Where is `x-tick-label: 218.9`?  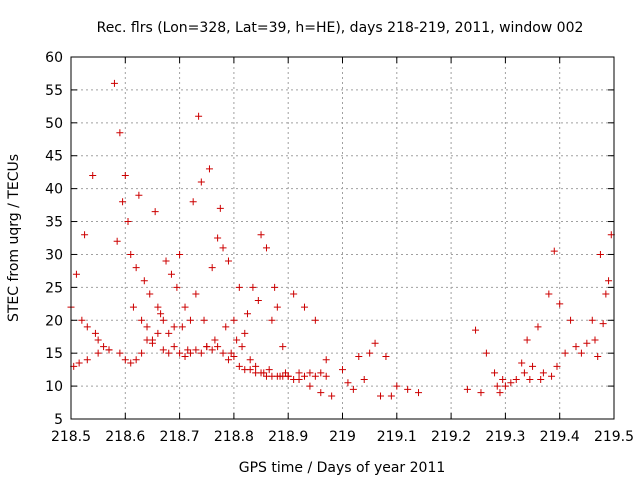
x-tick-label: 218.9 is located at coordinates (288, 437).